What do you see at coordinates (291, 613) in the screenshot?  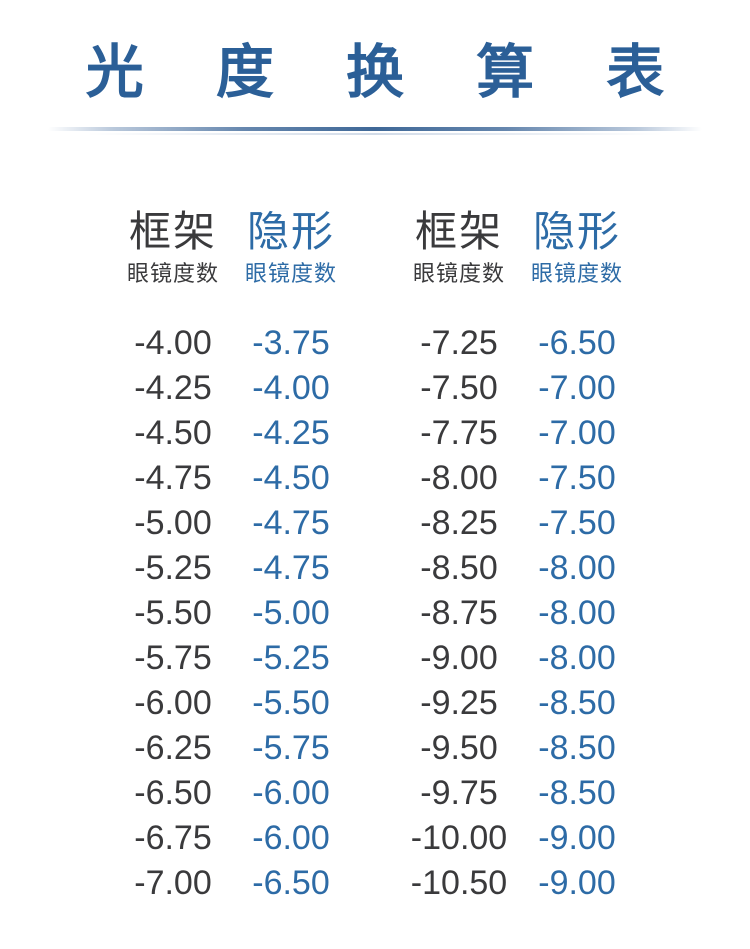 I see `contact-value: -5.00` at bounding box center [291, 613].